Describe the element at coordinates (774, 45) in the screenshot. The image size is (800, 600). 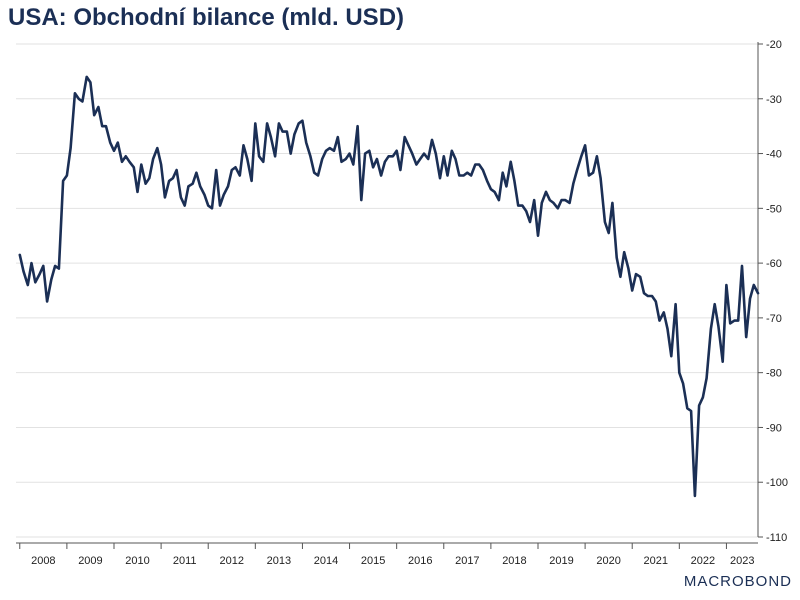
I see `y-tick-label: -20` at that location.